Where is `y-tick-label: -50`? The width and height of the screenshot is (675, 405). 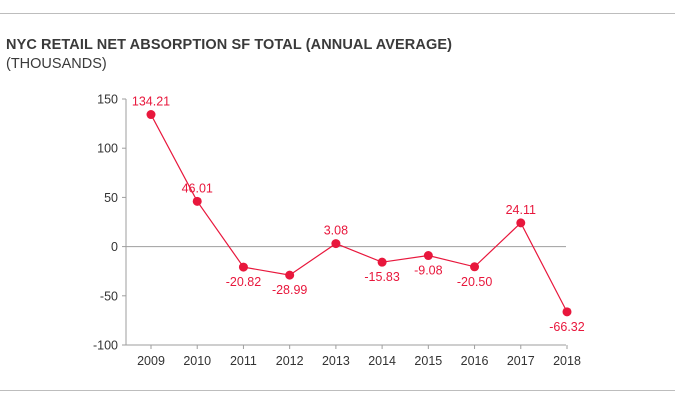
y-tick-label: -50 is located at coordinates (109, 296).